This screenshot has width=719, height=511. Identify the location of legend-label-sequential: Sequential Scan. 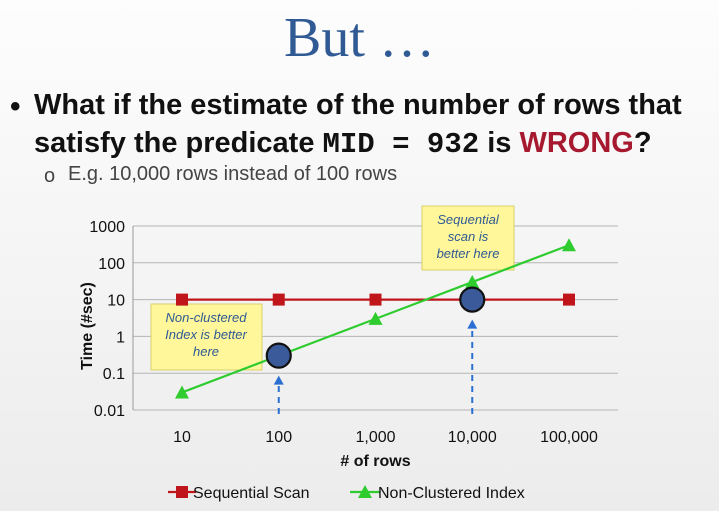
(251, 493).